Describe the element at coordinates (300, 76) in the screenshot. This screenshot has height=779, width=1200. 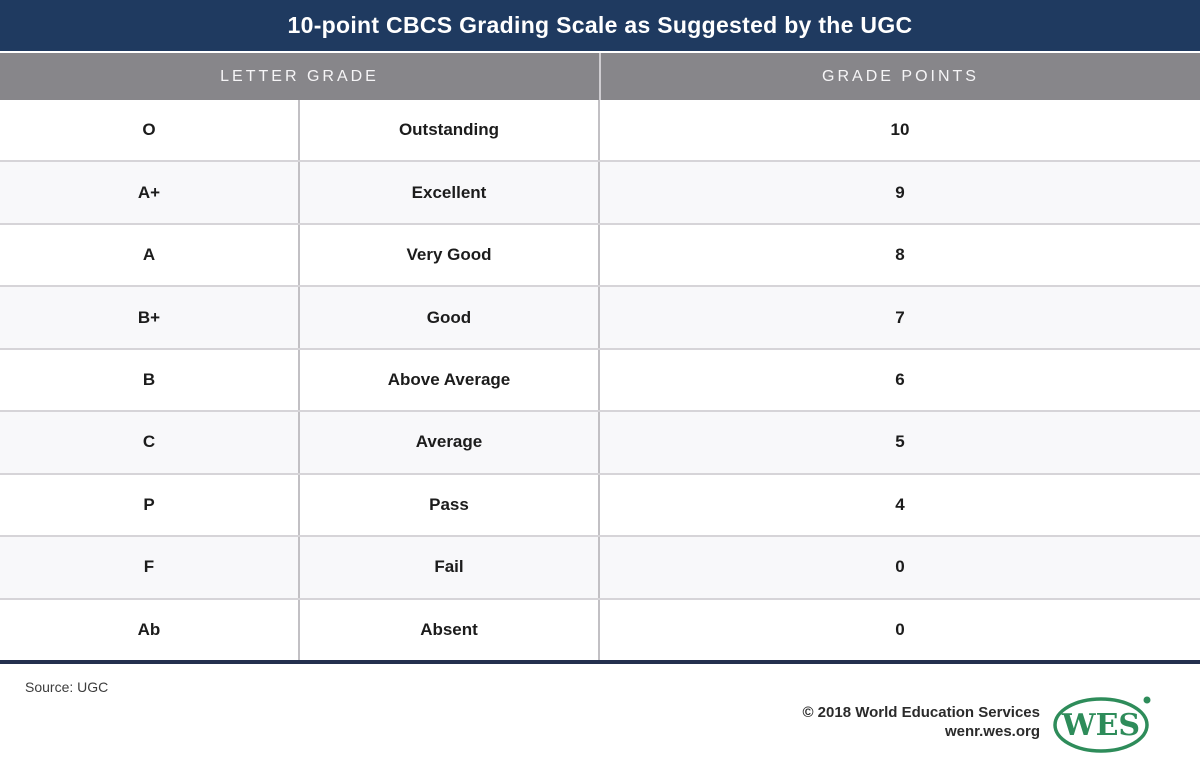
I see `column-header-letter-grade: LETTER GRADE` at that location.